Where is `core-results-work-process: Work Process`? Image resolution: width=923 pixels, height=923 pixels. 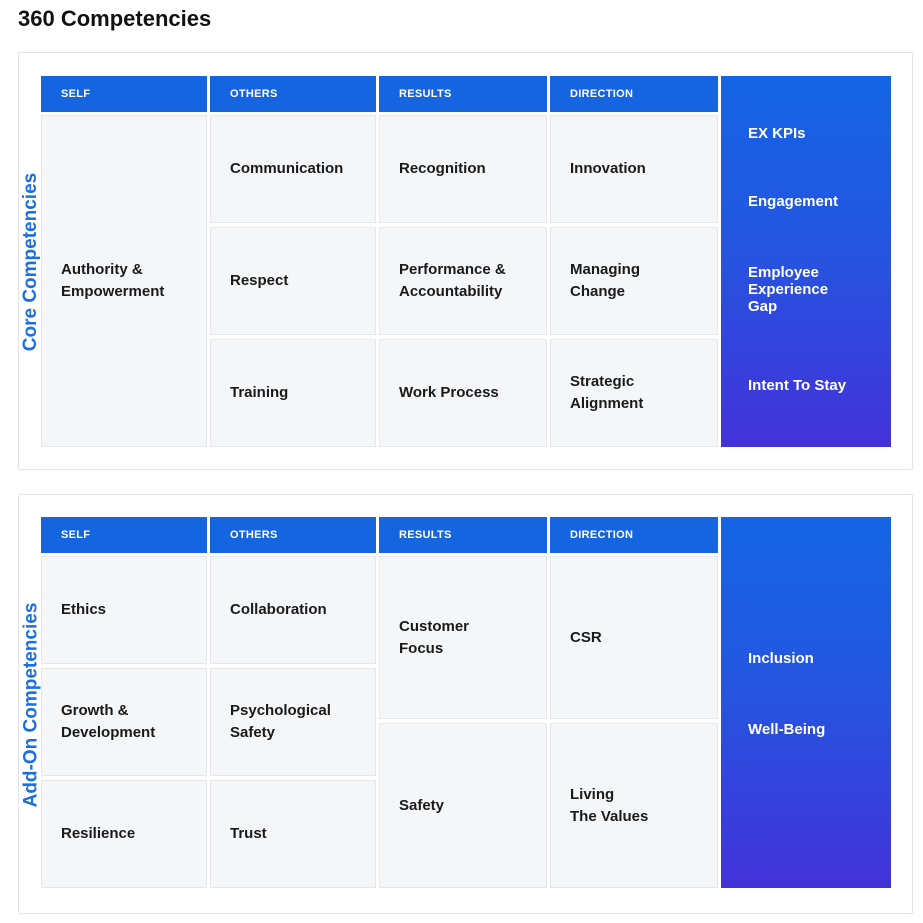 core-results-work-process: Work Process is located at coordinates (463, 393).